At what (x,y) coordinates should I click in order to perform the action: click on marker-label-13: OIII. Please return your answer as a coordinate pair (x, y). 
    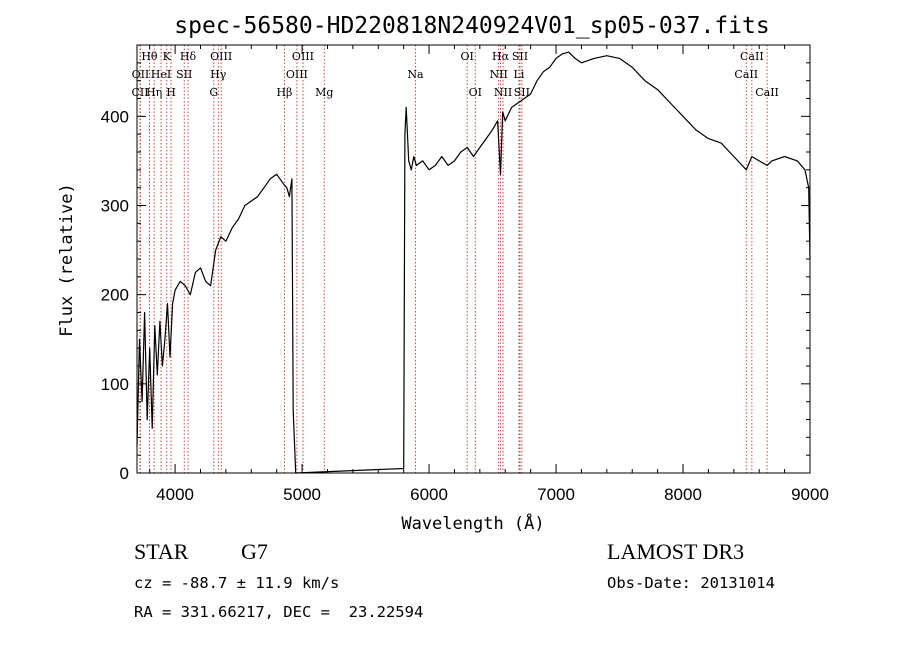
    Looking at the image, I should click on (297, 74).